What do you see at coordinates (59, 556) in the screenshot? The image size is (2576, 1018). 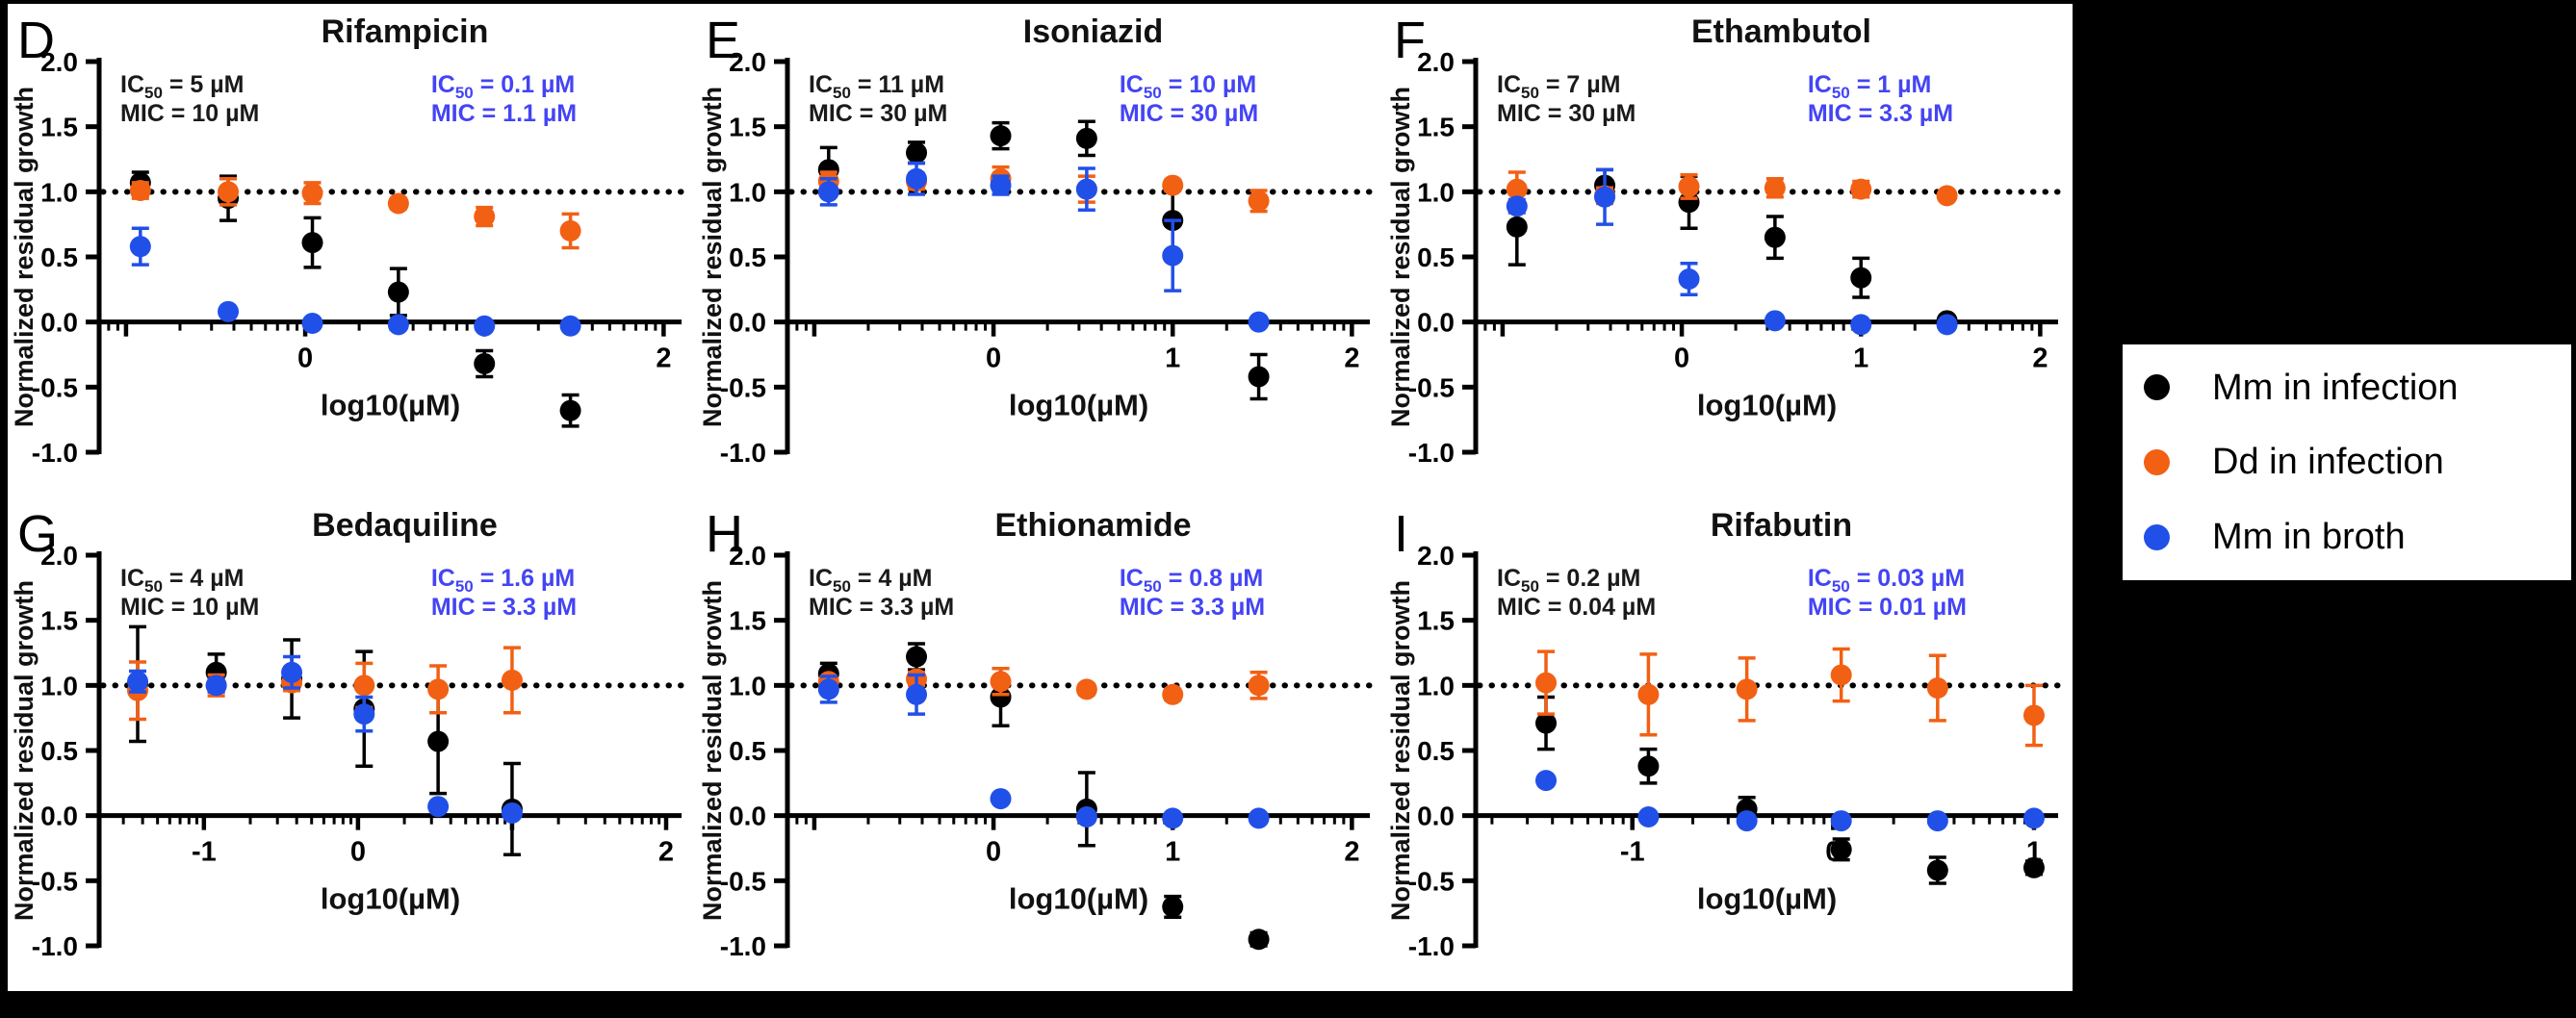 I see `svg-text: 2.0` at bounding box center [59, 556].